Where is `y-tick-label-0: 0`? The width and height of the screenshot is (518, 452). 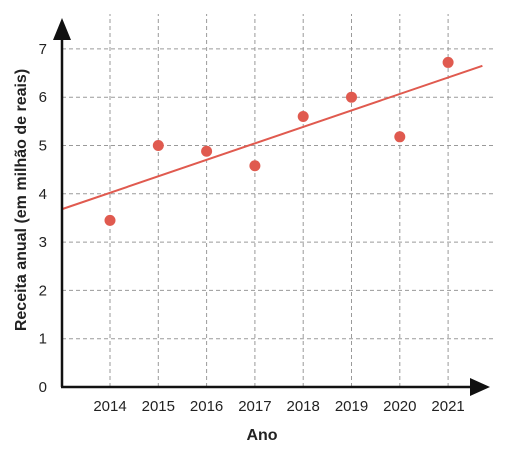
y-tick-label-0: 0 is located at coordinates (43, 387).